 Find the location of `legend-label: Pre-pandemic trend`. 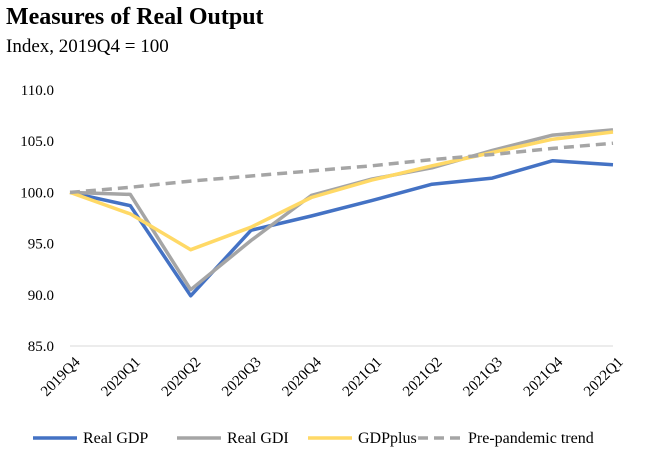

legend-label: Pre-pandemic trend is located at coordinates (531, 438).